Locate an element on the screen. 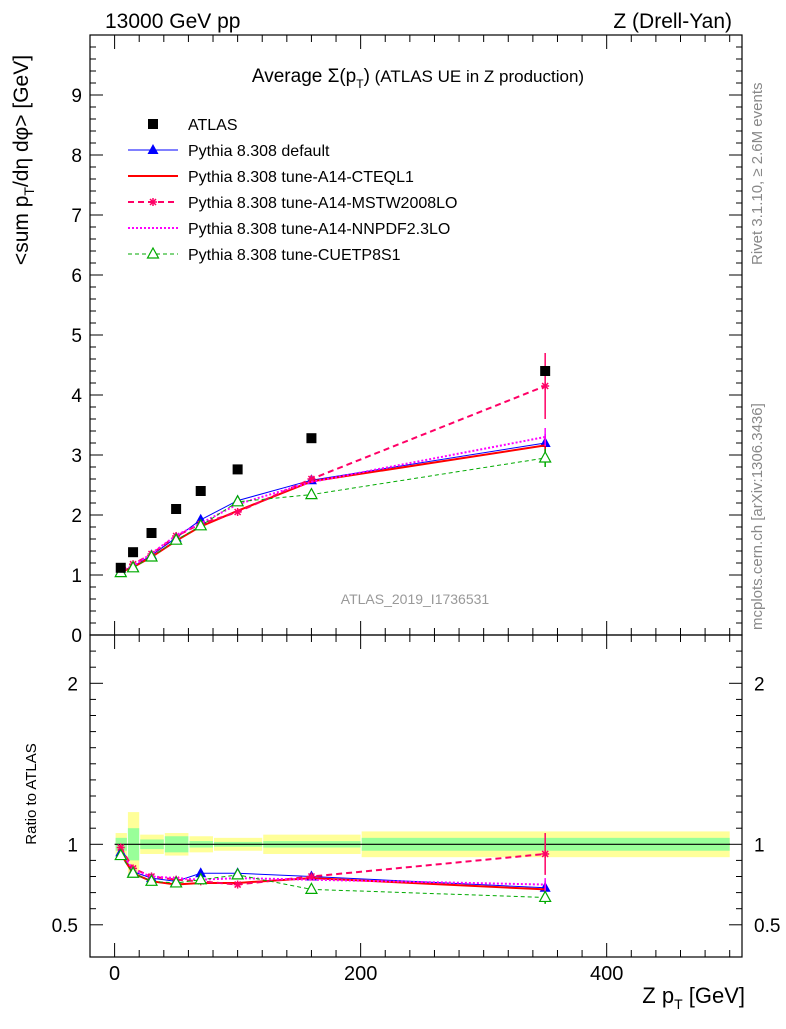 Image resolution: width=786 pixels, height=1029 pixels. series-line-nnpdf is located at coordinates (333, 504).